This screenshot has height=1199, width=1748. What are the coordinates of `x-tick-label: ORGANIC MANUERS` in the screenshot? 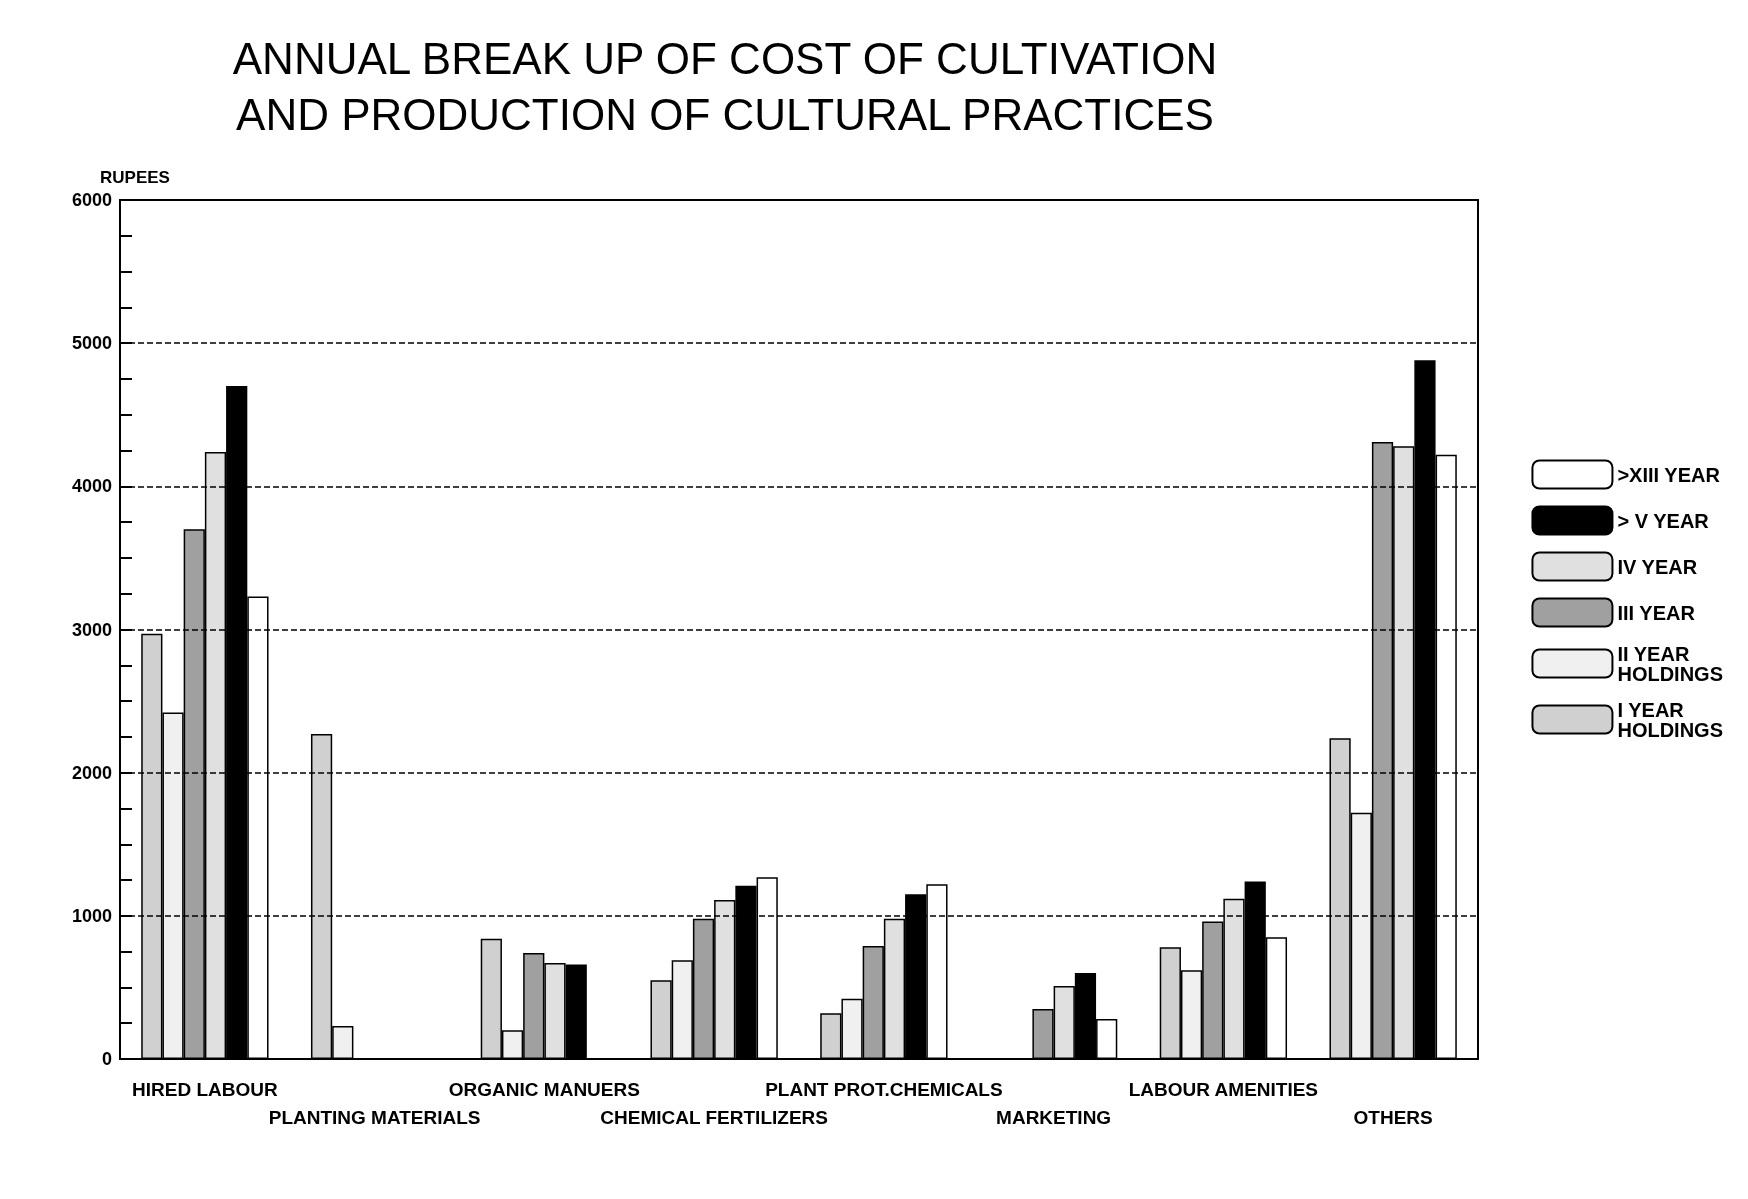 It's located at (544, 1089).